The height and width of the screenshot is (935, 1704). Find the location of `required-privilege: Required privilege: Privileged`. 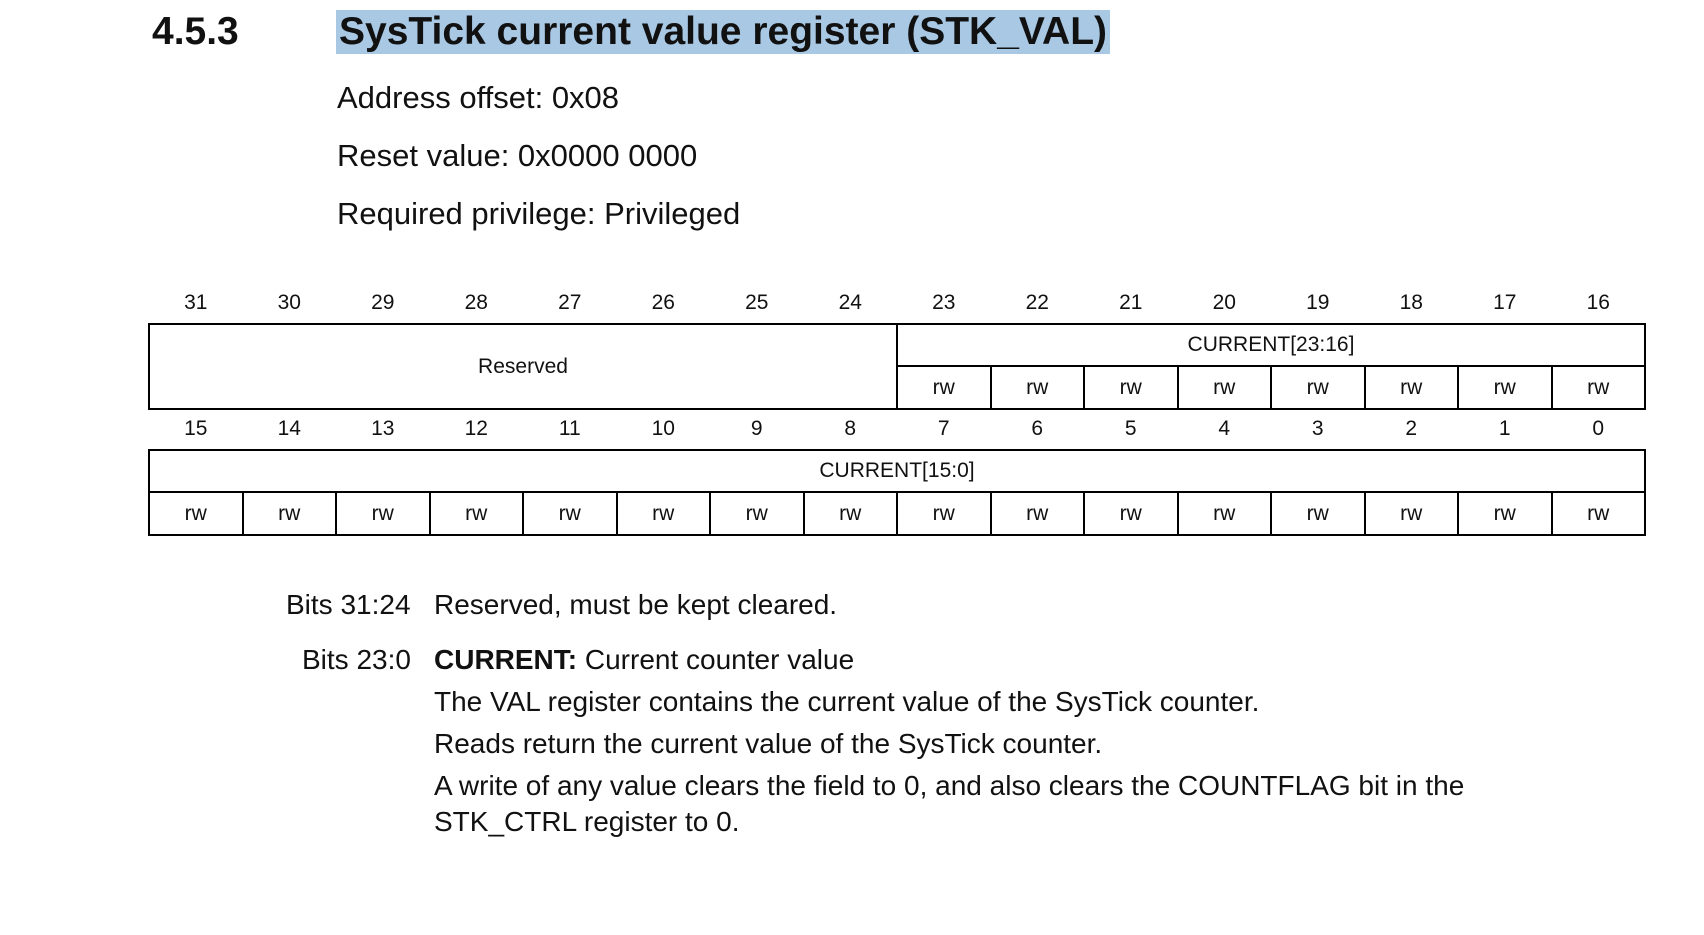

required-privilege: Required privilege: Privileged is located at coordinates (539, 213).